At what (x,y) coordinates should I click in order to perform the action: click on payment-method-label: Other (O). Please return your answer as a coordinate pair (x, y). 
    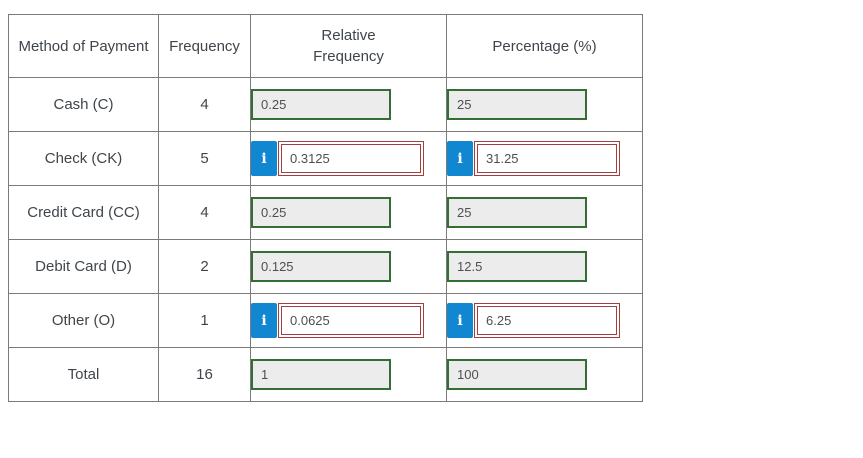
    Looking at the image, I should click on (83, 320).